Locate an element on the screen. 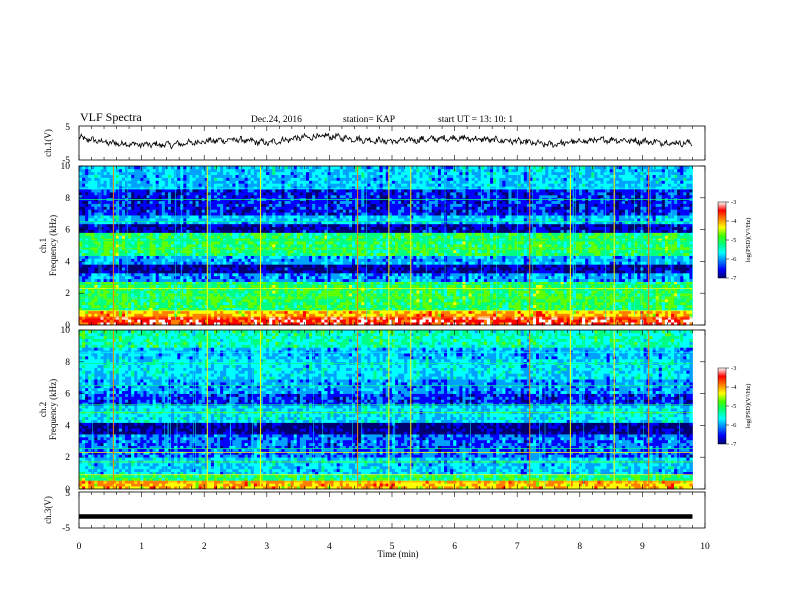  figure-title: VLF Spectra is located at coordinates (111, 117).